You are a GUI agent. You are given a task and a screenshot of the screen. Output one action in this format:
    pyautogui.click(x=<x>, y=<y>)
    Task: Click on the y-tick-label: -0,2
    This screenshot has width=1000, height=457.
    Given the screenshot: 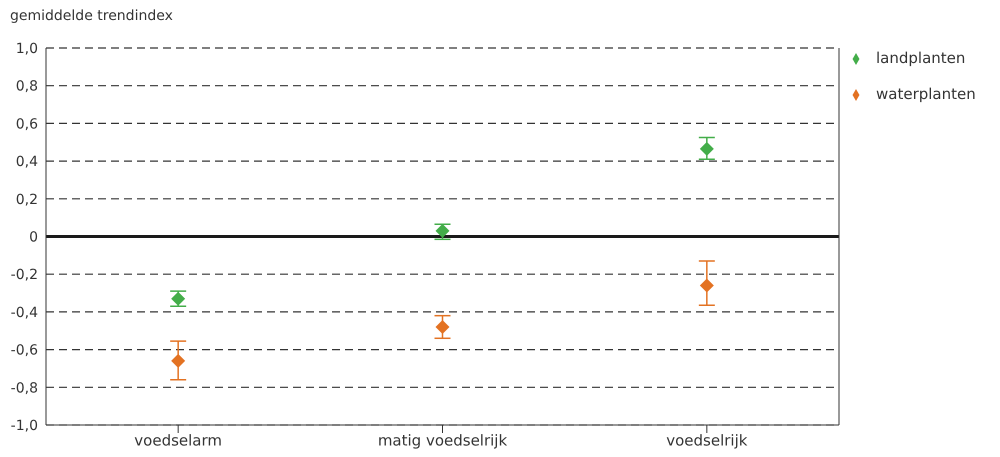 What is the action you would take?
    pyautogui.click(x=24, y=275)
    